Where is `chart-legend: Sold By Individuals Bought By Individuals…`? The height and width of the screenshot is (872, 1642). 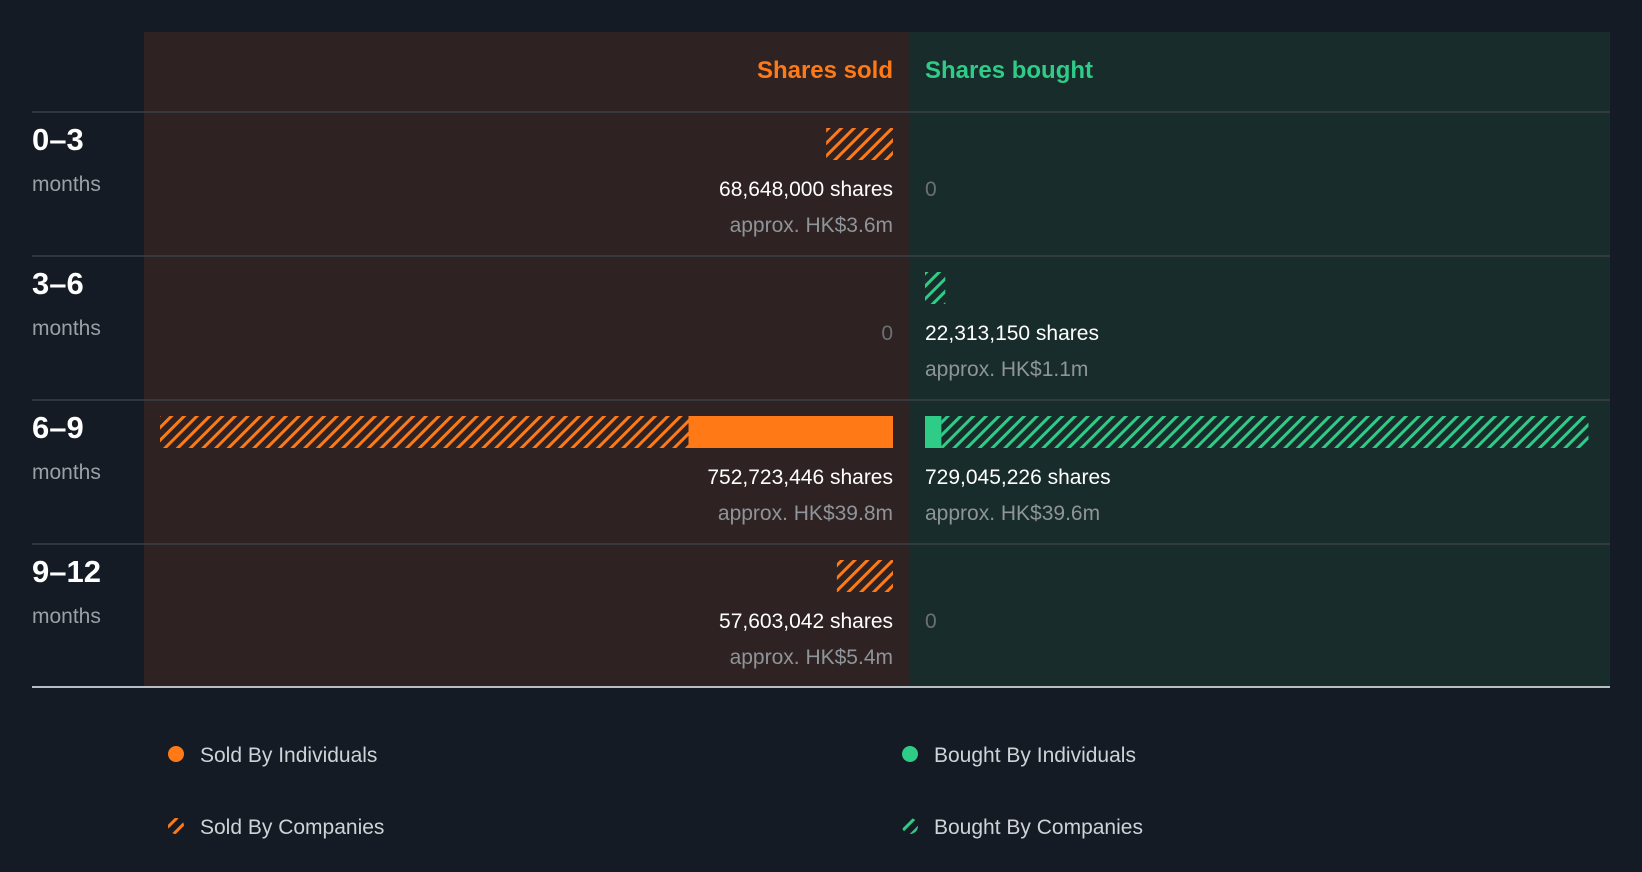
chart-legend: Sold By Individuals Bought By Individuals… is located at coordinates (655, 791).